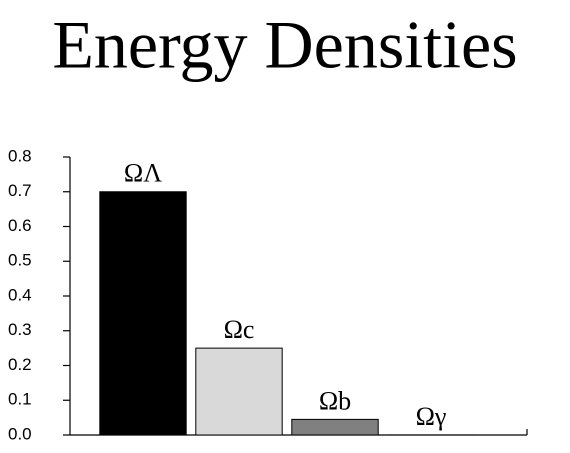 This screenshot has width=570, height=453. I want to click on y-tick-label: 0.4, so click(20, 294).